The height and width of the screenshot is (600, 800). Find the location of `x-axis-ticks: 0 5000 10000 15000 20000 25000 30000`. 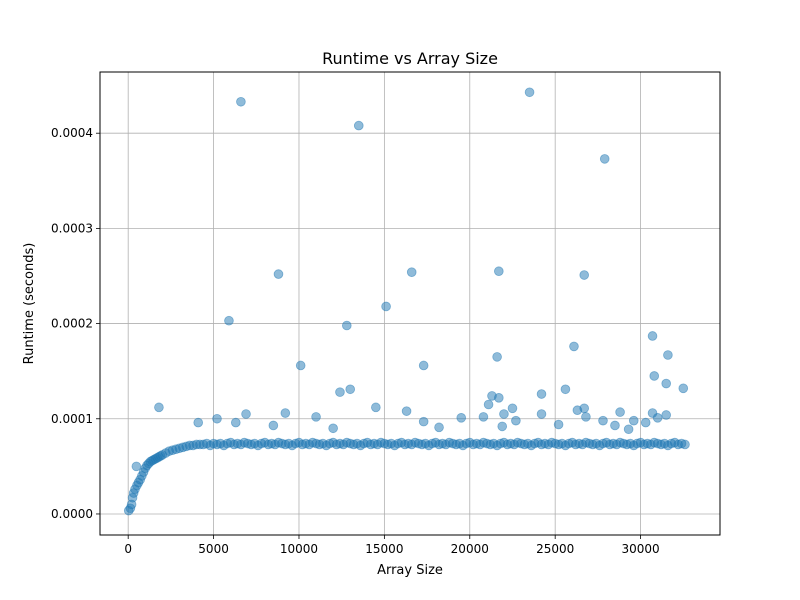

x-axis-ticks: 0 5000 10000 15000 20000 25000 30000 is located at coordinates (392, 545).